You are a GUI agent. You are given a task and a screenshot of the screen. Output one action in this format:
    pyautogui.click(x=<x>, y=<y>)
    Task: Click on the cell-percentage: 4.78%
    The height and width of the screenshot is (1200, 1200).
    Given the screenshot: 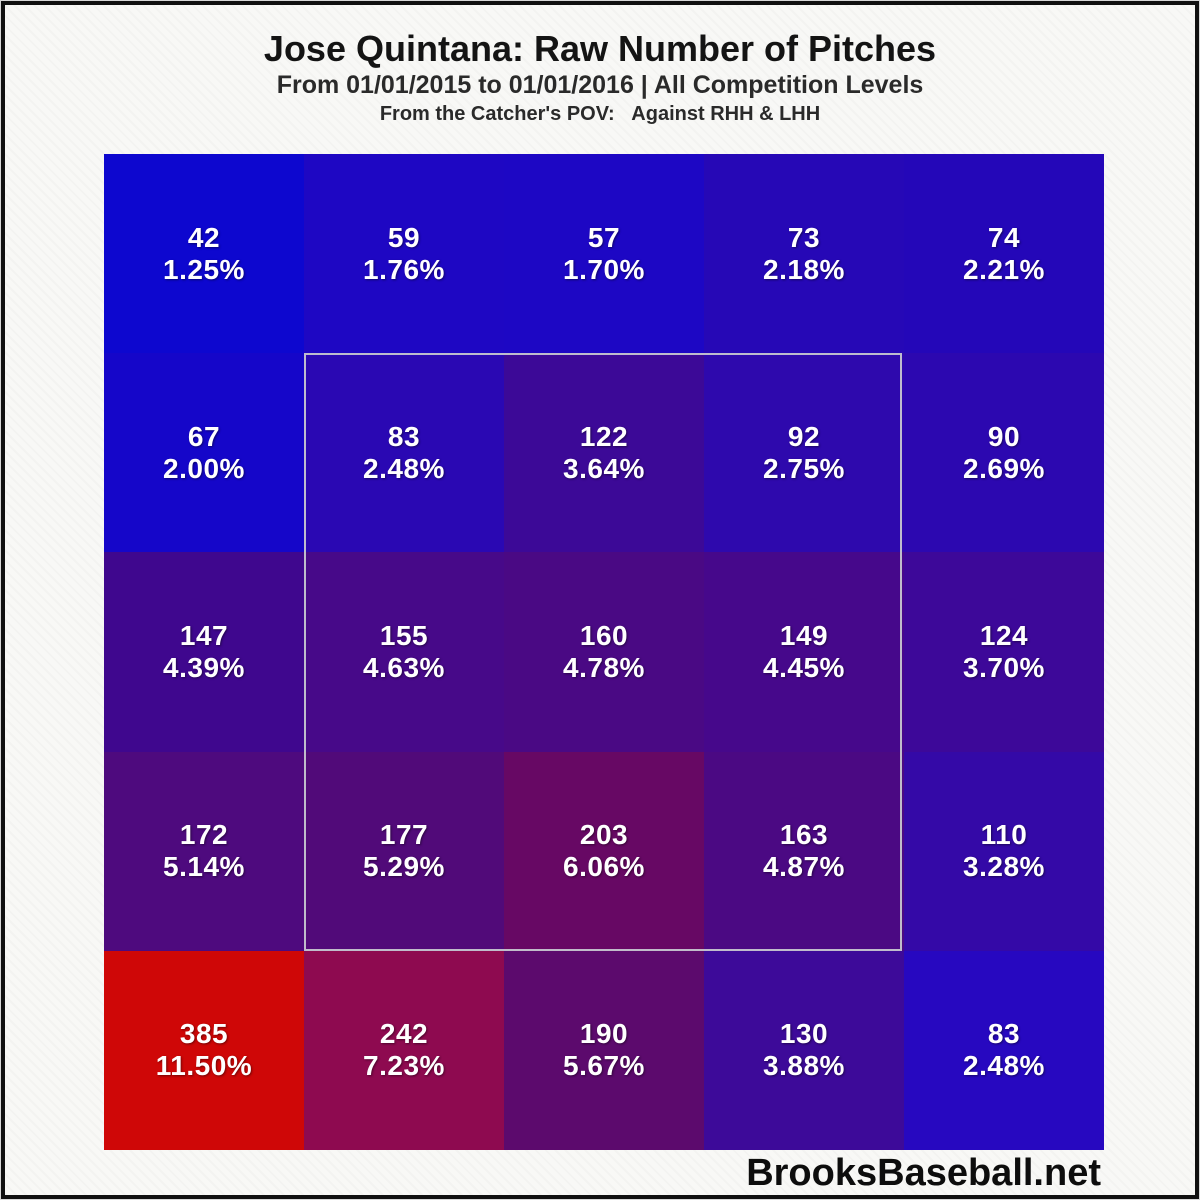 What is the action you would take?
    pyautogui.click(x=604, y=667)
    